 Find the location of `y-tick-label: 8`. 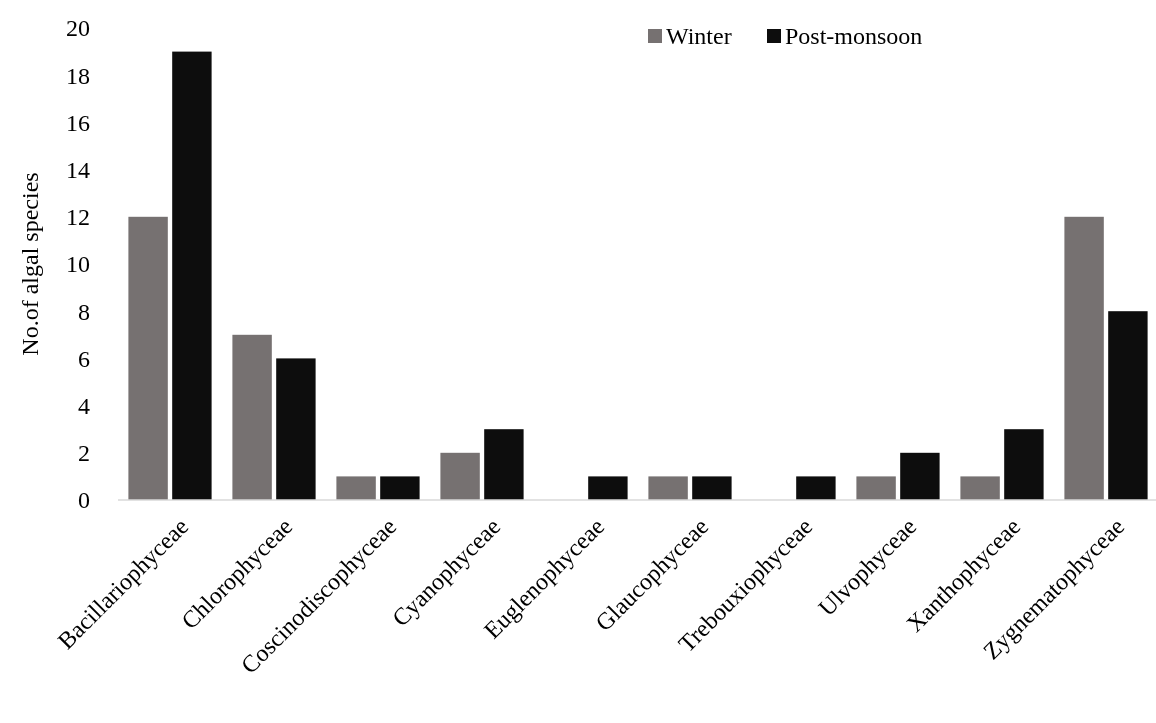

y-tick-label: 8 is located at coordinates (84, 311).